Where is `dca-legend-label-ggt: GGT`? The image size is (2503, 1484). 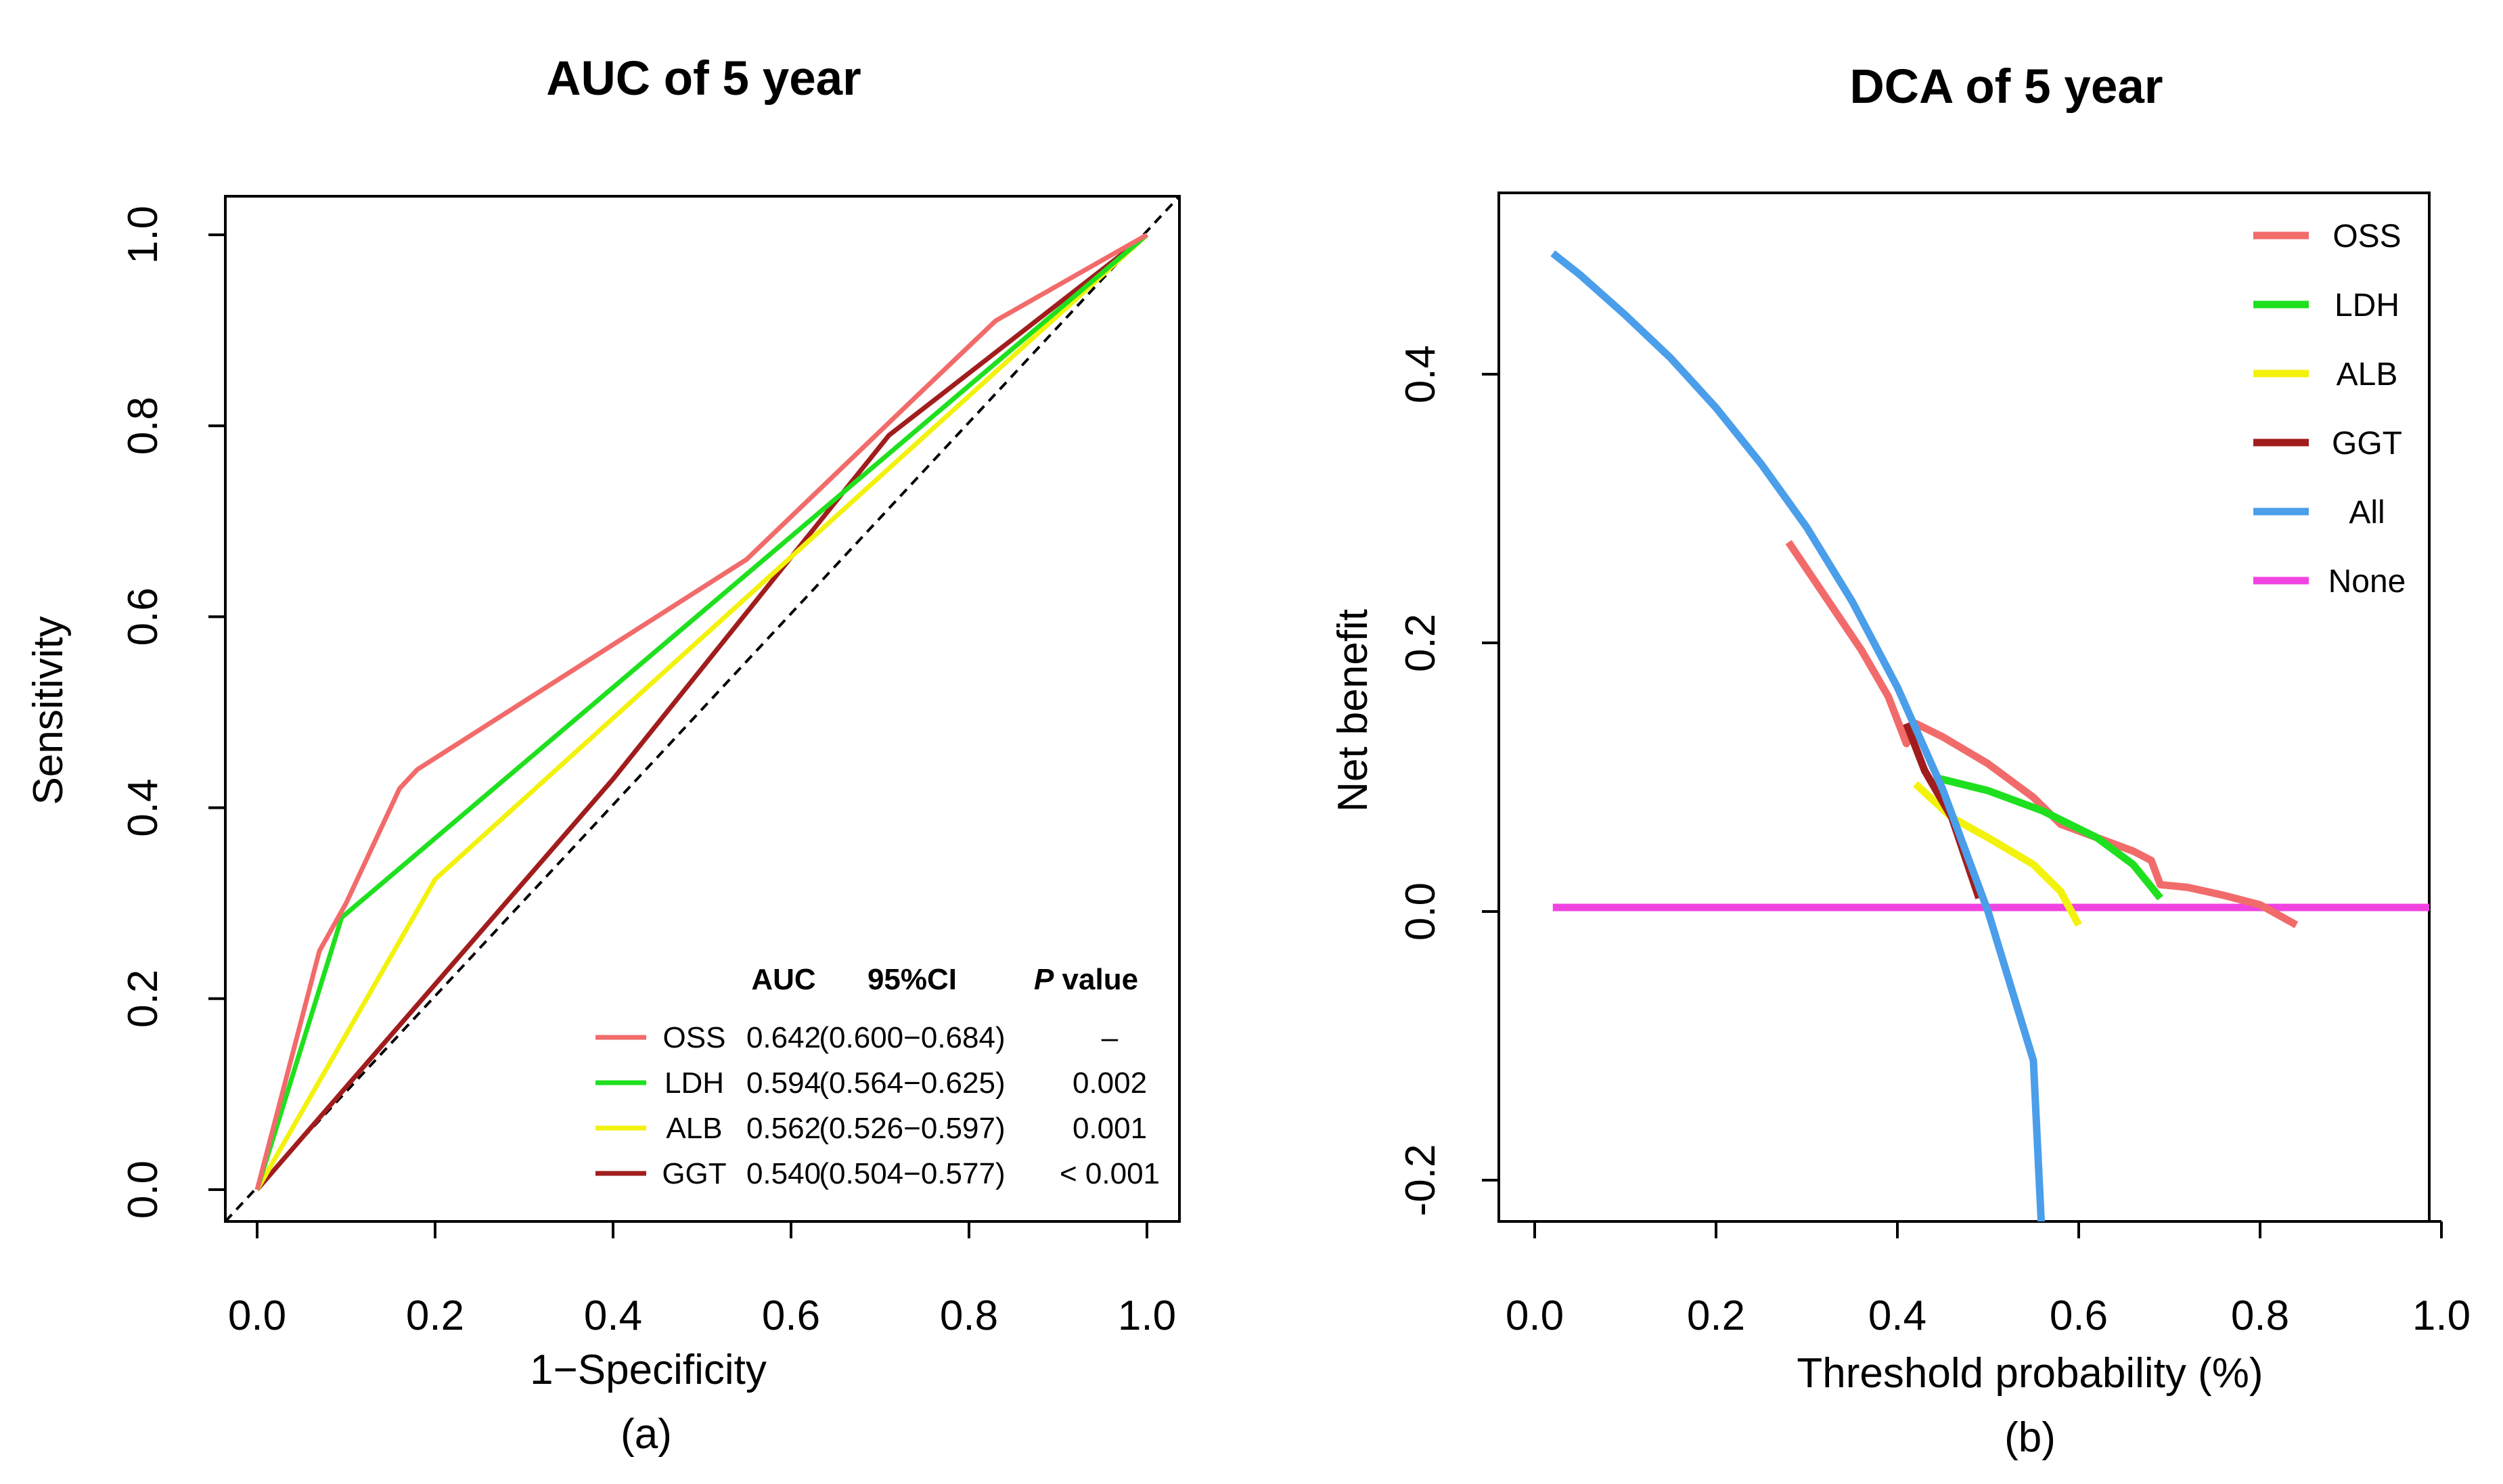
dca-legend-label-ggt: GGT is located at coordinates (2367, 444).